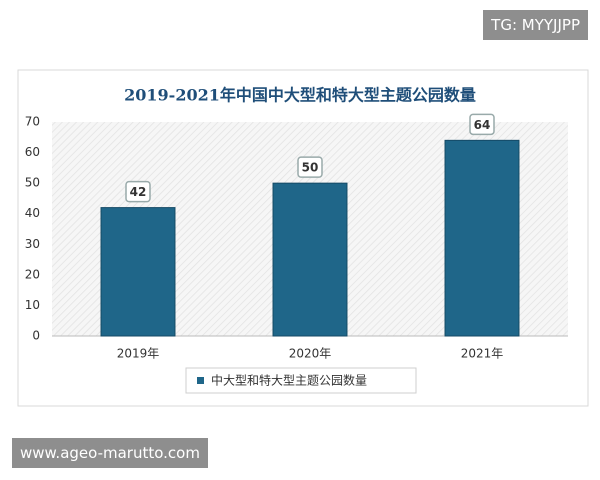 The image size is (600, 480). What do you see at coordinates (289, 380) in the screenshot?
I see `legend-label: 中大型和特大型主题公园数量` at bounding box center [289, 380].